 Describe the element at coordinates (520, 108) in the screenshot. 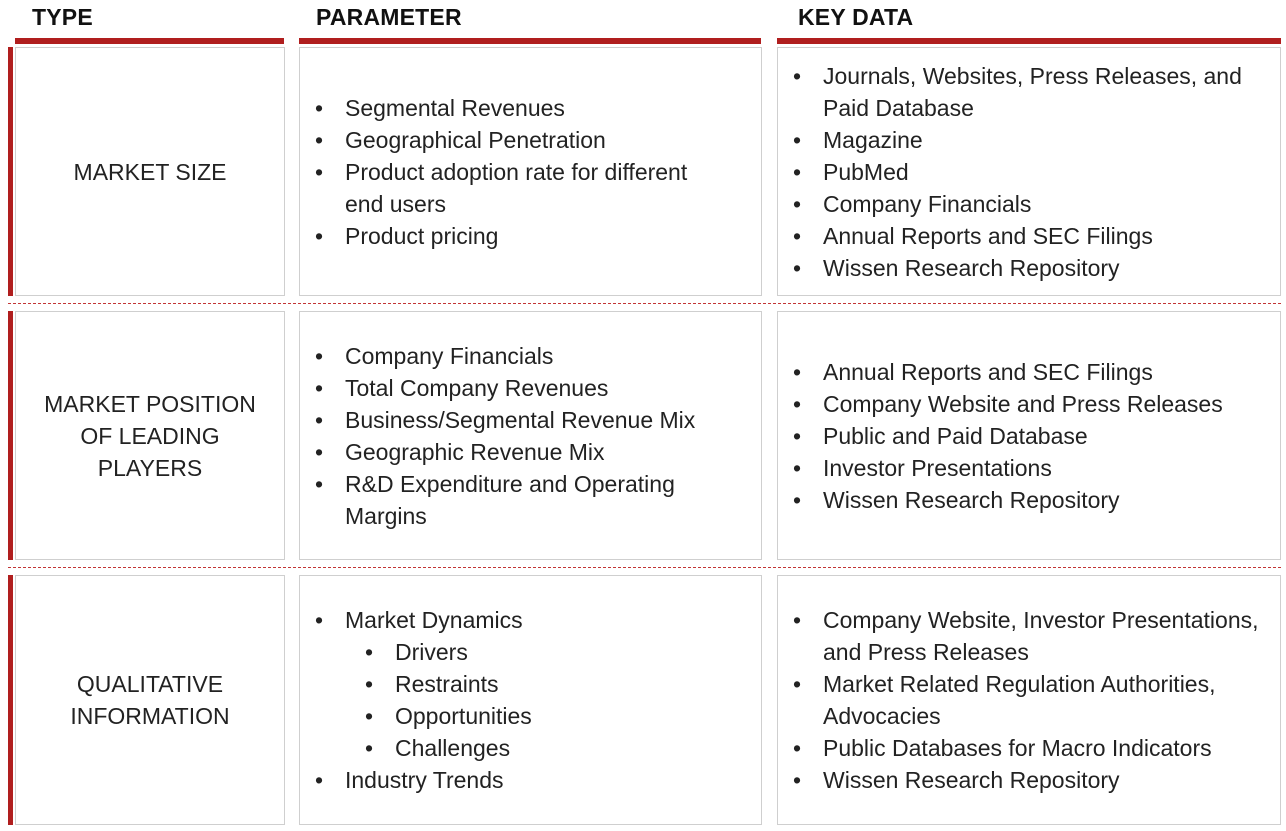

I see `parameter-item: Segmental Revenues` at that location.